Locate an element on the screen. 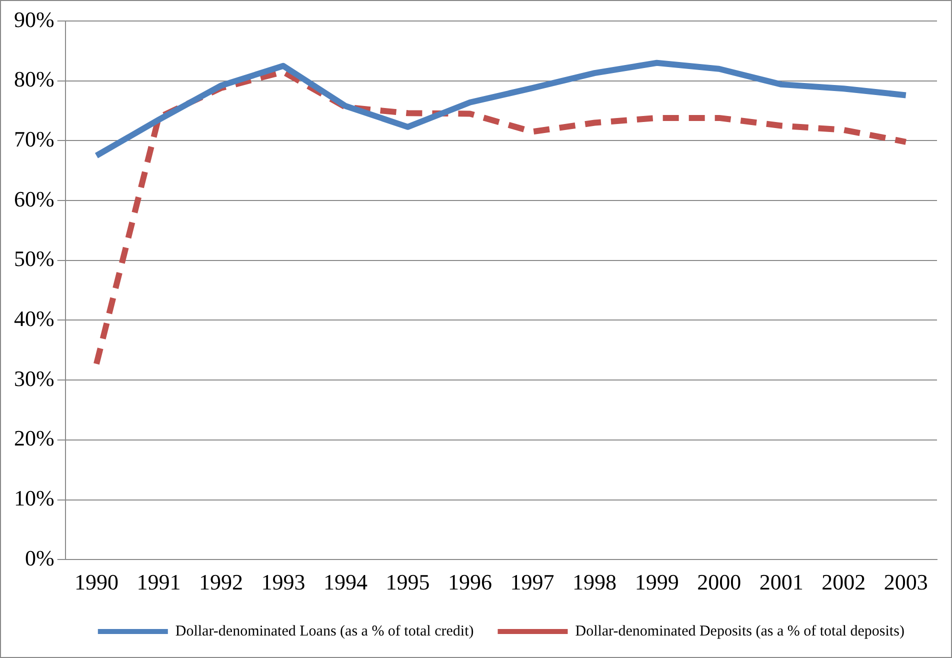 This screenshot has height=658, width=952. x-tick-label: 1996 is located at coordinates (470, 582).